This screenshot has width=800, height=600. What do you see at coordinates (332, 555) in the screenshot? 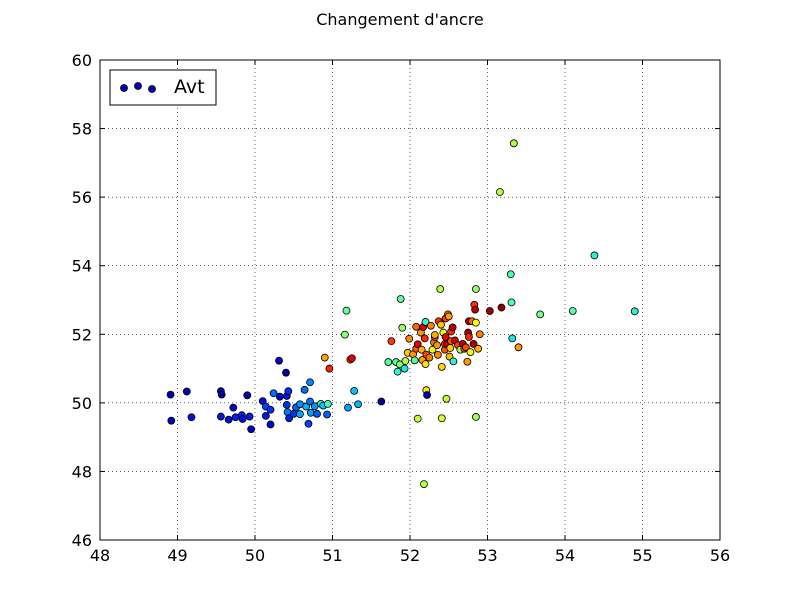
I see `x-tick-label: 51` at bounding box center [332, 555].